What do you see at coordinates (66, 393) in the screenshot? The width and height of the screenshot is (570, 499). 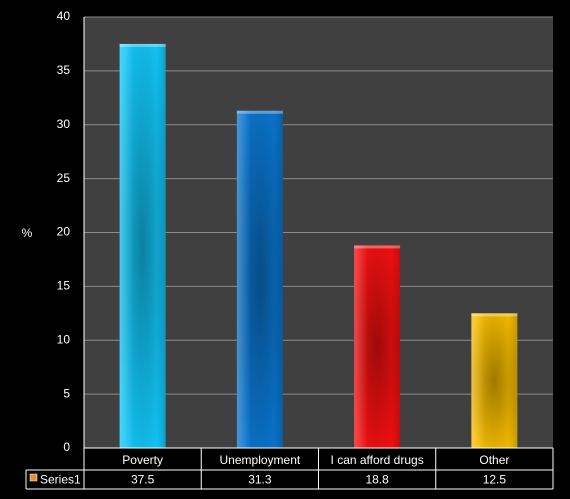 I see `y-tick-label: 5` at bounding box center [66, 393].